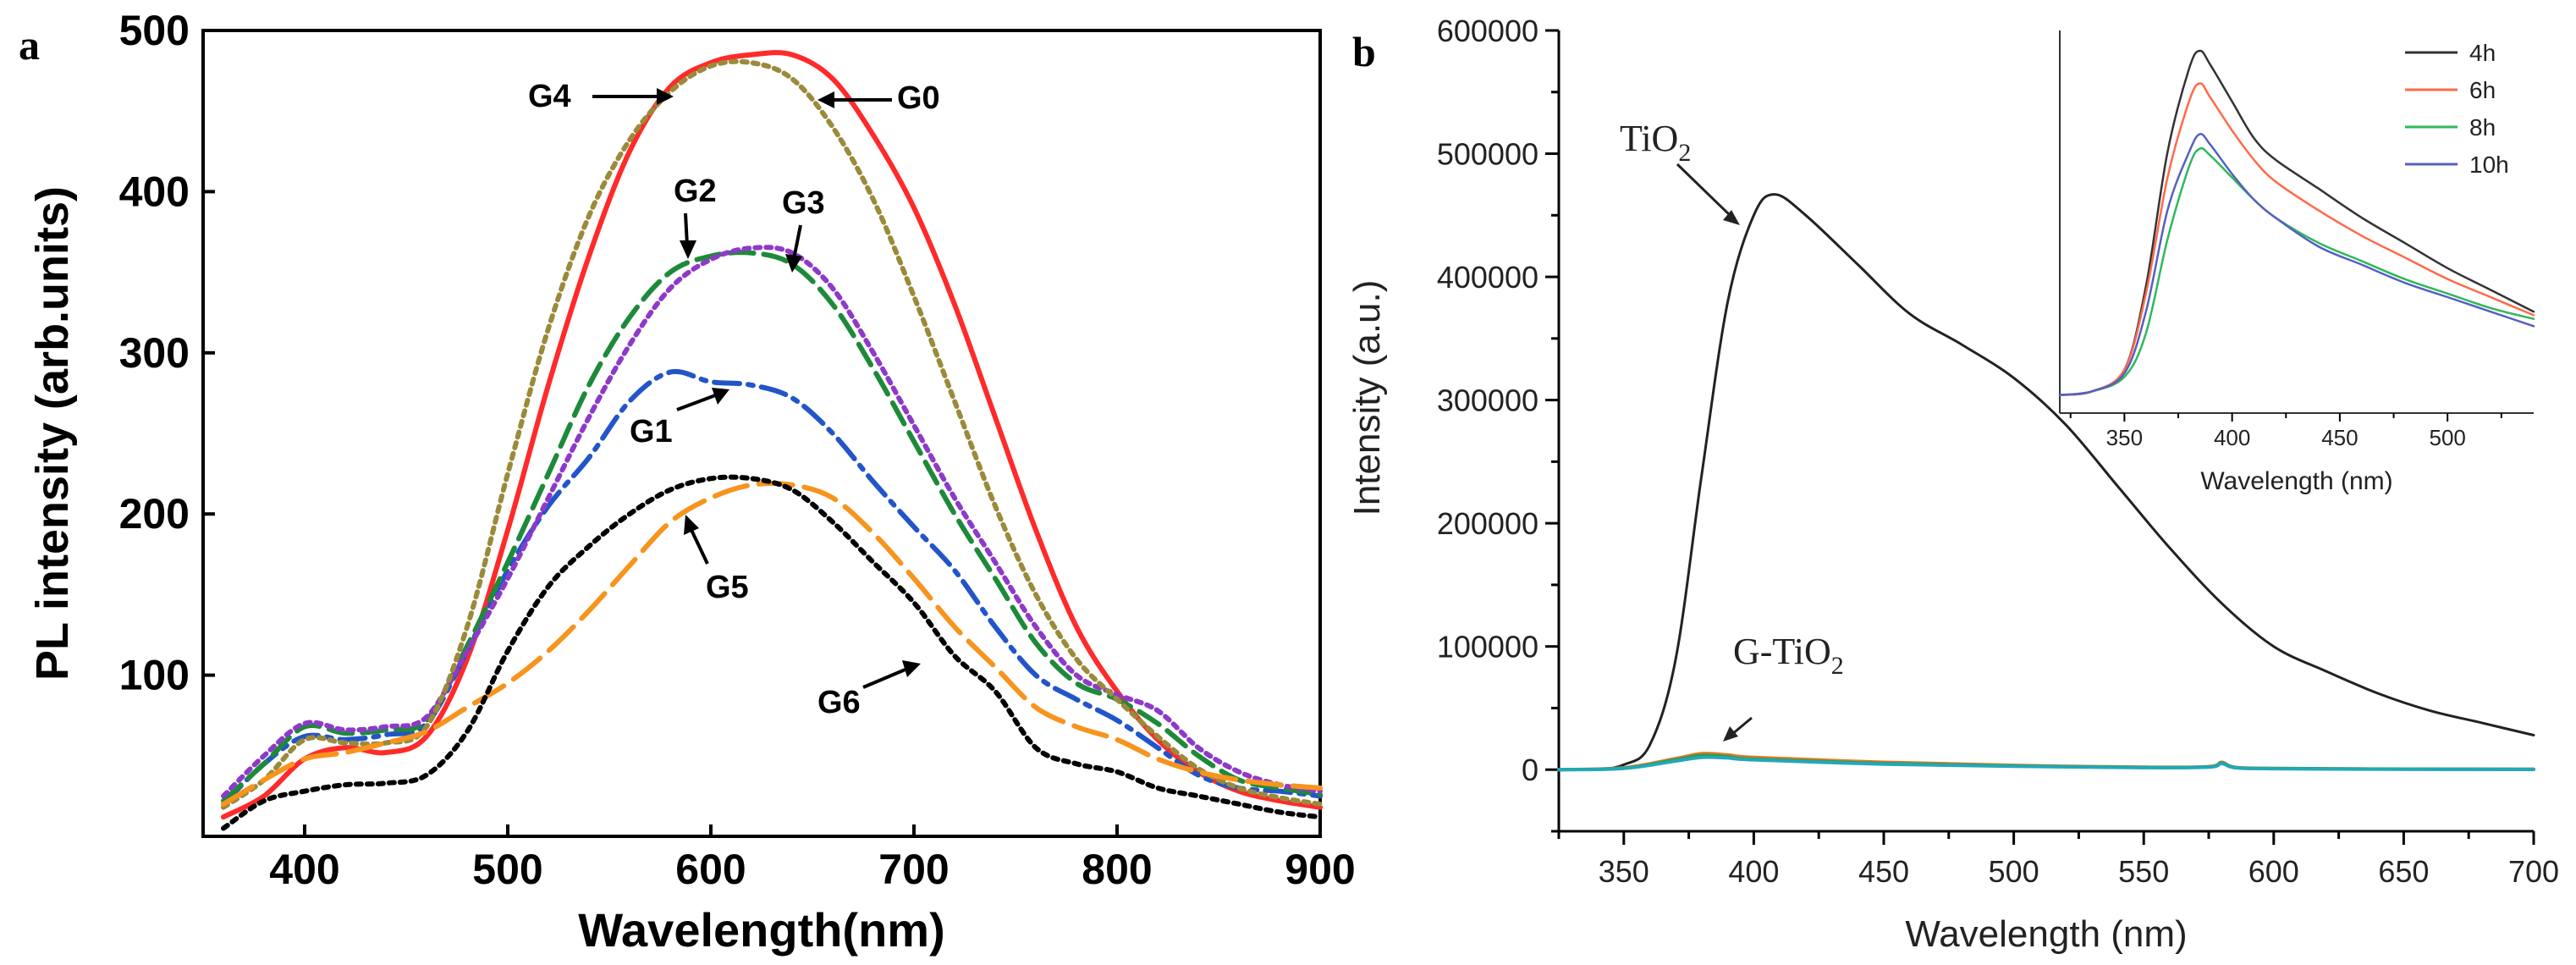 This screenshot has height=965, width=2576. I want to click on panel-b-y-tick-label: 300000, so click(1487, 400).